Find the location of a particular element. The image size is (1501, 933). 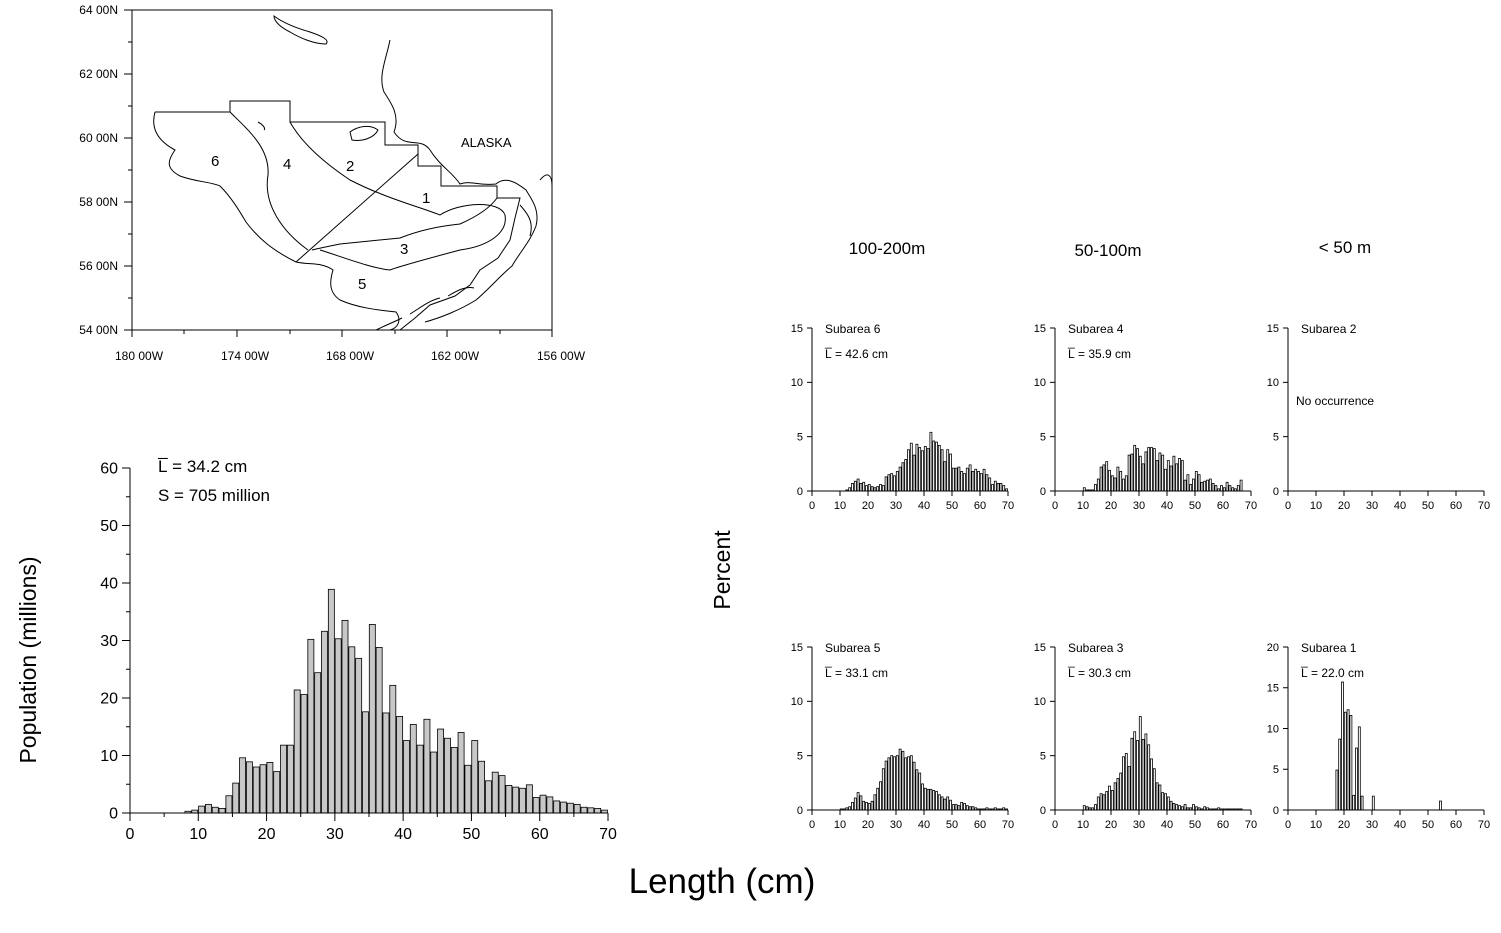

island-nunivak is located at coordinates (364, 133).